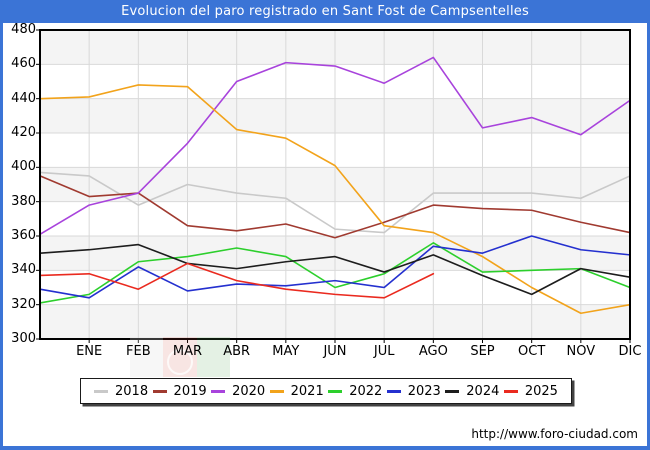 Image resolution: width=650 pixels, height=450 pixels. I want to click on legend-swatch-2021, so click(276, 391).